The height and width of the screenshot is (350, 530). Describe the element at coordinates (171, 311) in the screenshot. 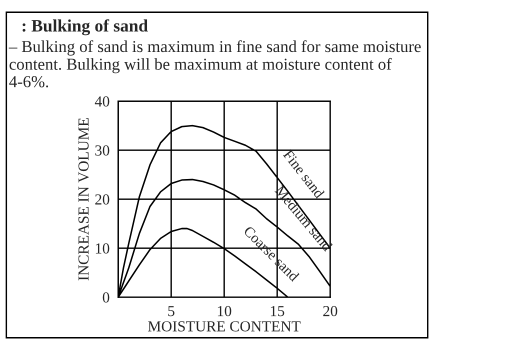

I see `x-tick-label: 5` at that location.